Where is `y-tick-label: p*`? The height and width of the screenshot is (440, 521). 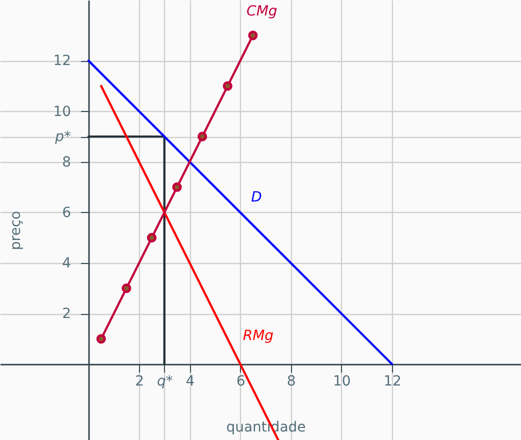 y-tick-label: p* is located at coordinates (63, 137).